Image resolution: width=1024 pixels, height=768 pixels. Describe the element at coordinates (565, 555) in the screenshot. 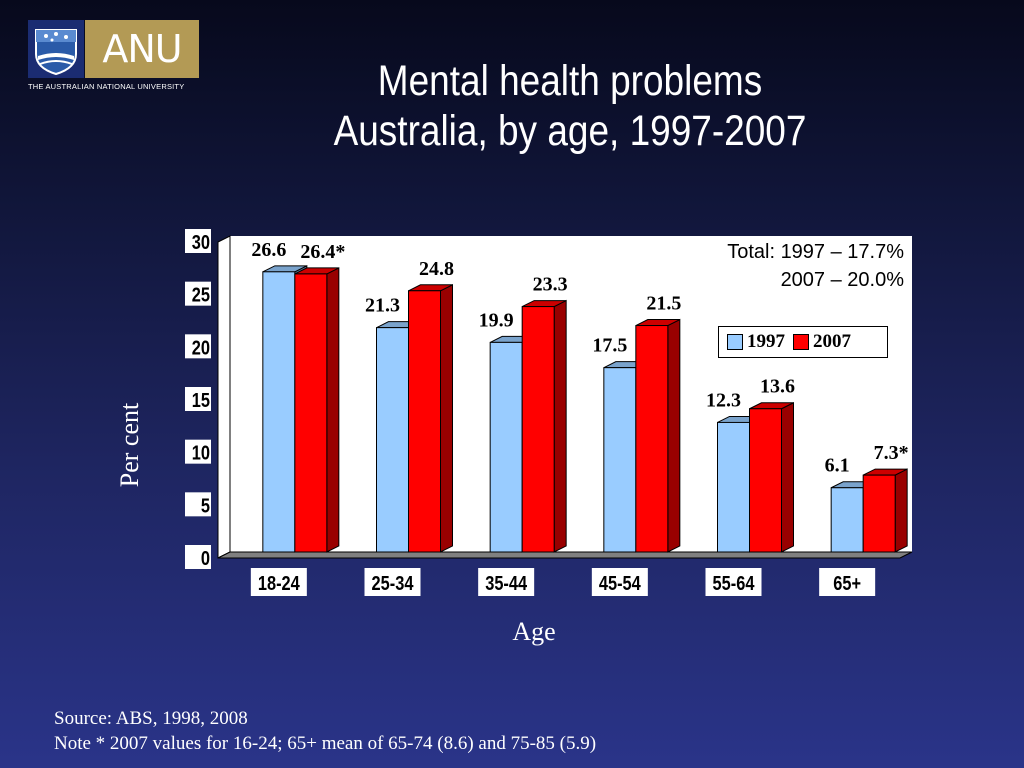

I see `plot-floor` at that location.